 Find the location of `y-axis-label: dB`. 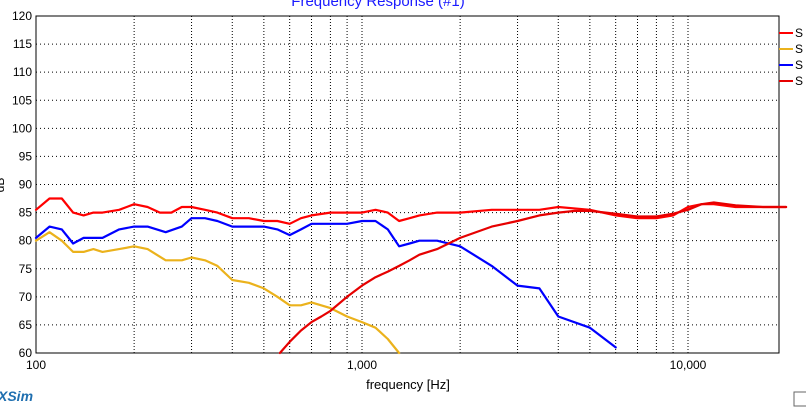

y-axis-label: dB is located at coordinates (3, 185).